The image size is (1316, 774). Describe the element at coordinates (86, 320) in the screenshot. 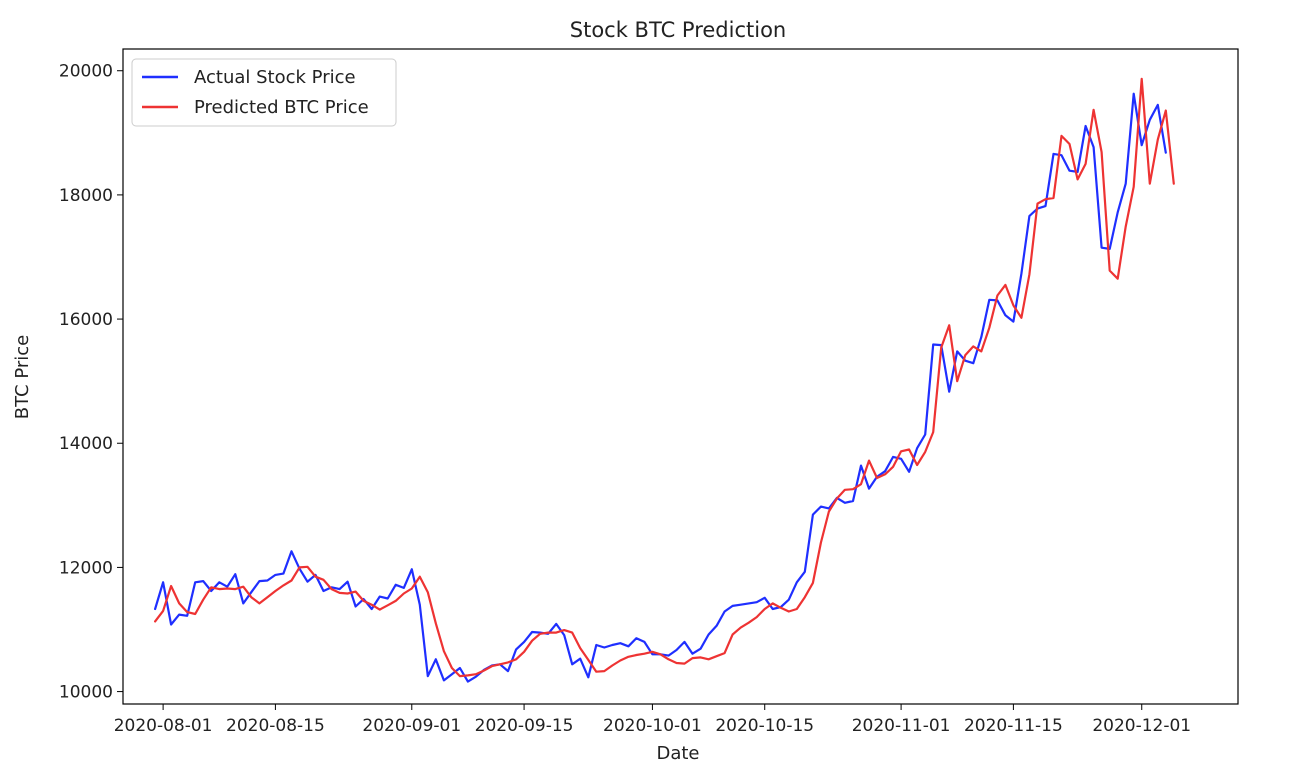

I see `y-tick-label: 16000` at that location.